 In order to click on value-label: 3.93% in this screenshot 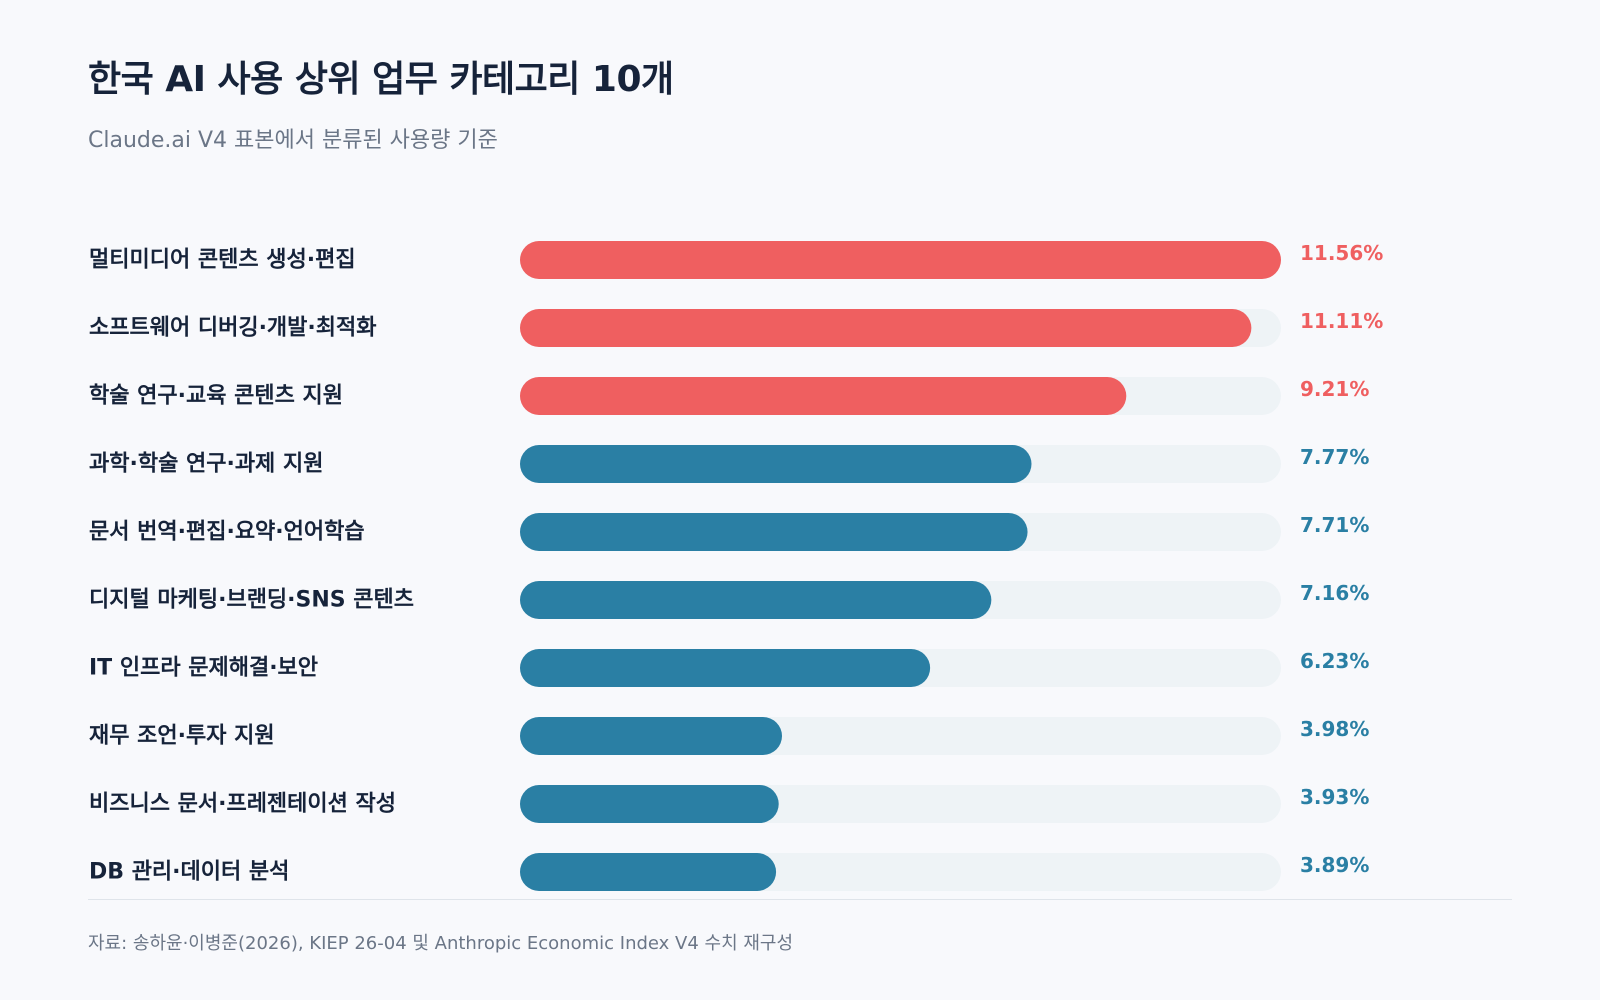, I will do `click(1334, 797)`.